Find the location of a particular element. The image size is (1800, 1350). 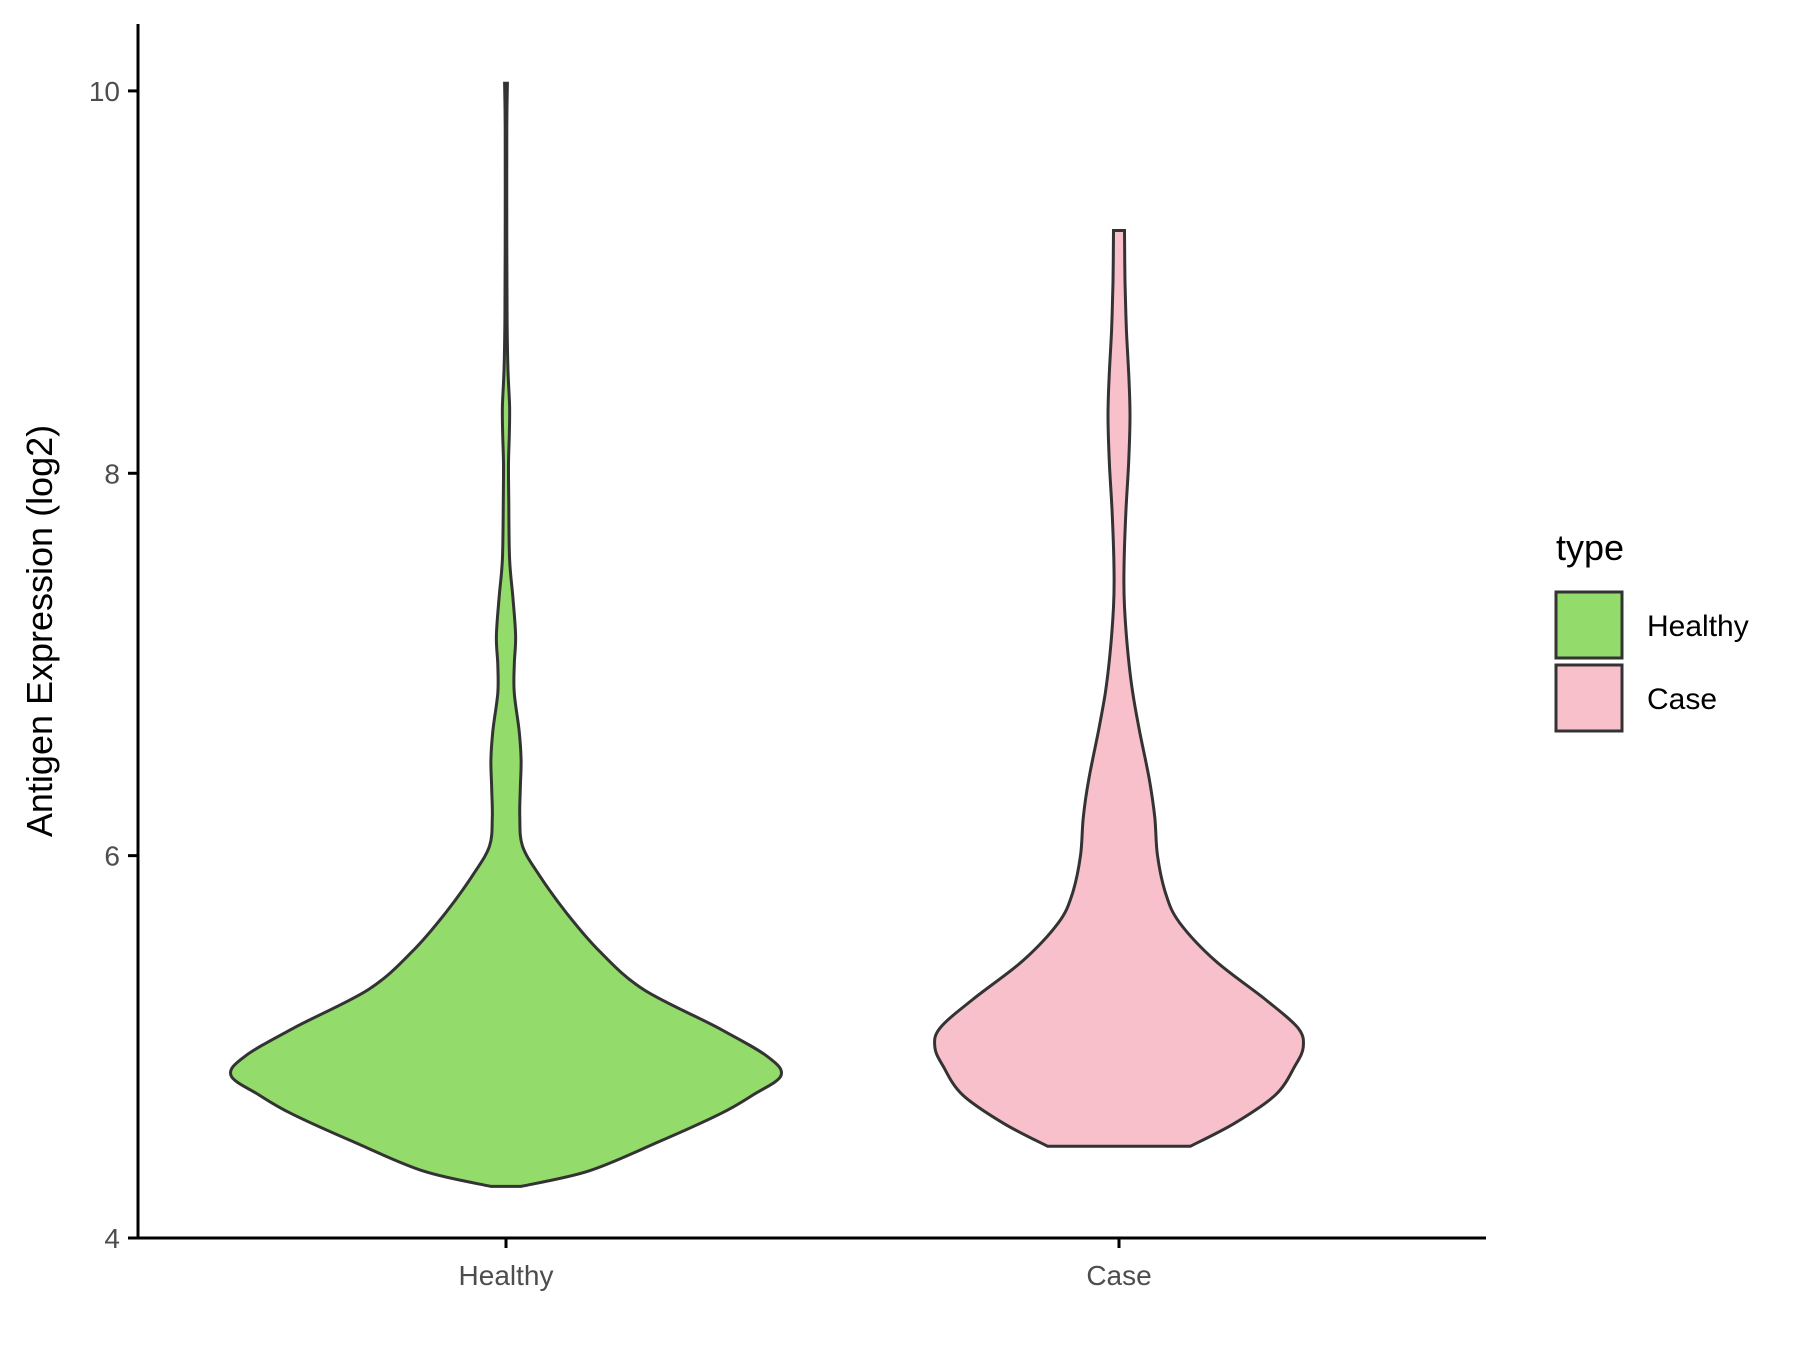

x-axis-ticks: Healthy Case is located at coordinates (805, 1264).